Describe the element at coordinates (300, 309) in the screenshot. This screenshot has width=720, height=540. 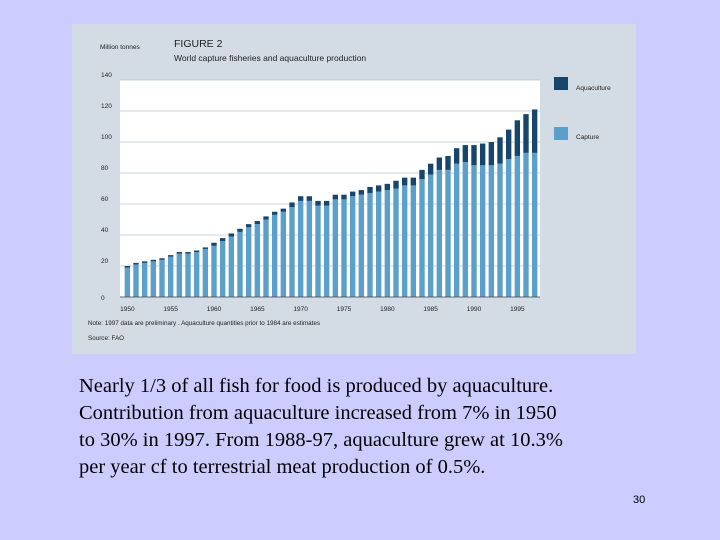
I see `x-tick-label: 1970` at that location.